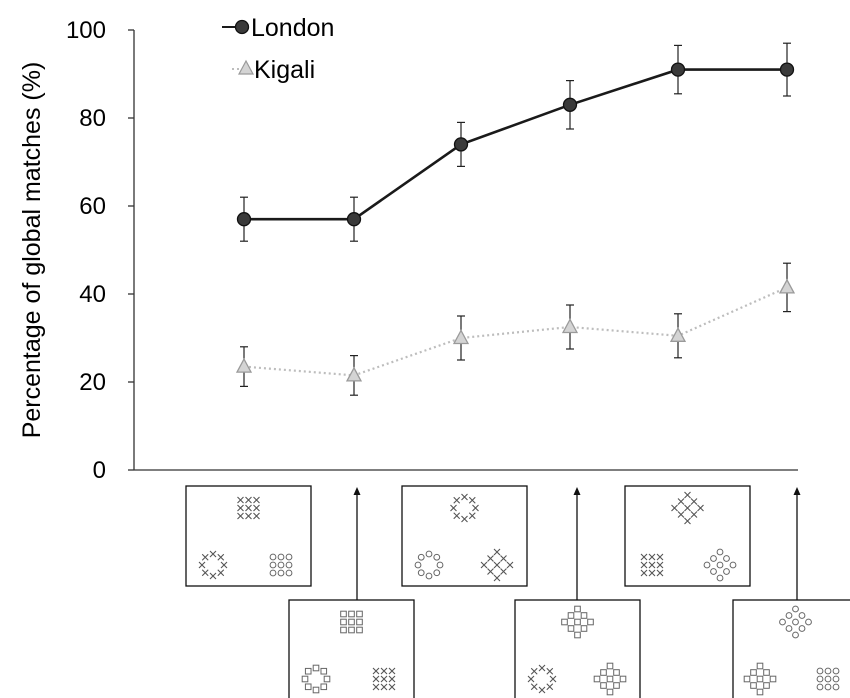  I want to click on arrow, so click(357, 543).